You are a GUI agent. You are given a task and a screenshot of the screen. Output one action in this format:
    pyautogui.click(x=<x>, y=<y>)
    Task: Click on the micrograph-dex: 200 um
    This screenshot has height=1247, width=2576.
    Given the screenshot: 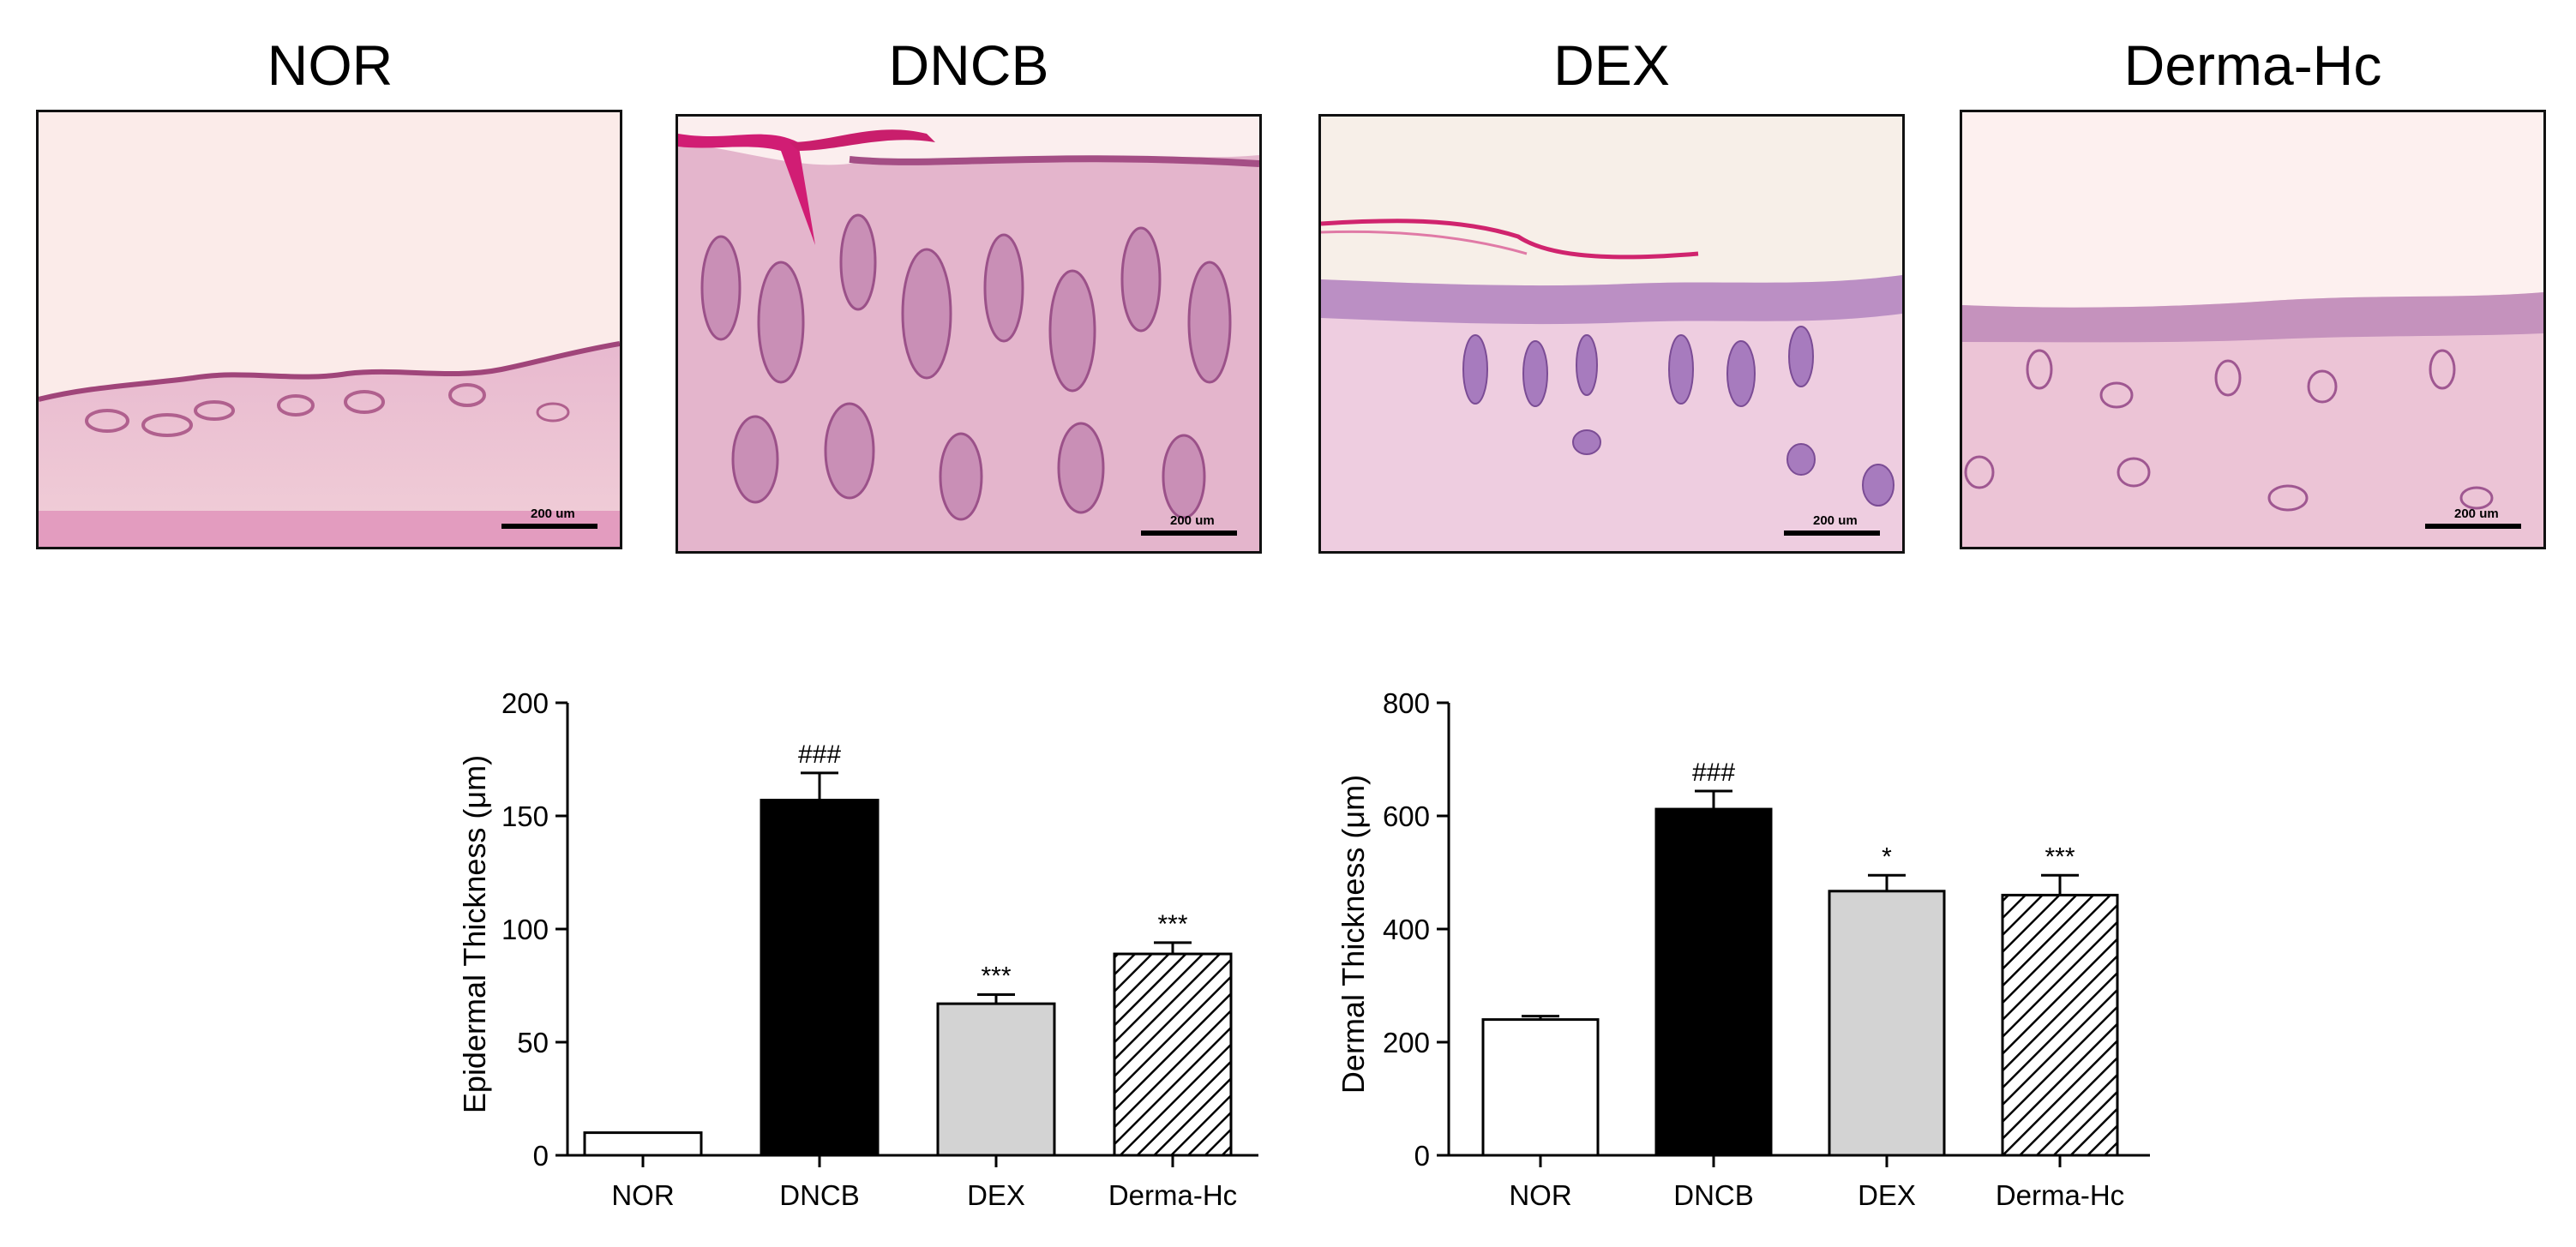 What is the action you would take?
    pyautogui.click(x=1611, y=334)
    